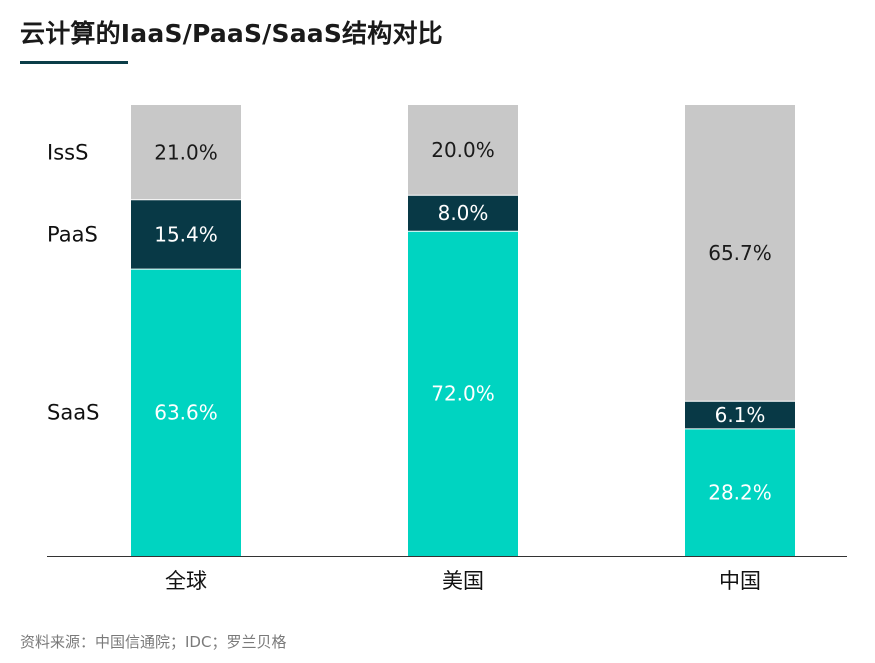 The image size is (875, 663). Describe the element at coordinates (740, 581) in the screenshot. I see `category-label: 中国` at that location.